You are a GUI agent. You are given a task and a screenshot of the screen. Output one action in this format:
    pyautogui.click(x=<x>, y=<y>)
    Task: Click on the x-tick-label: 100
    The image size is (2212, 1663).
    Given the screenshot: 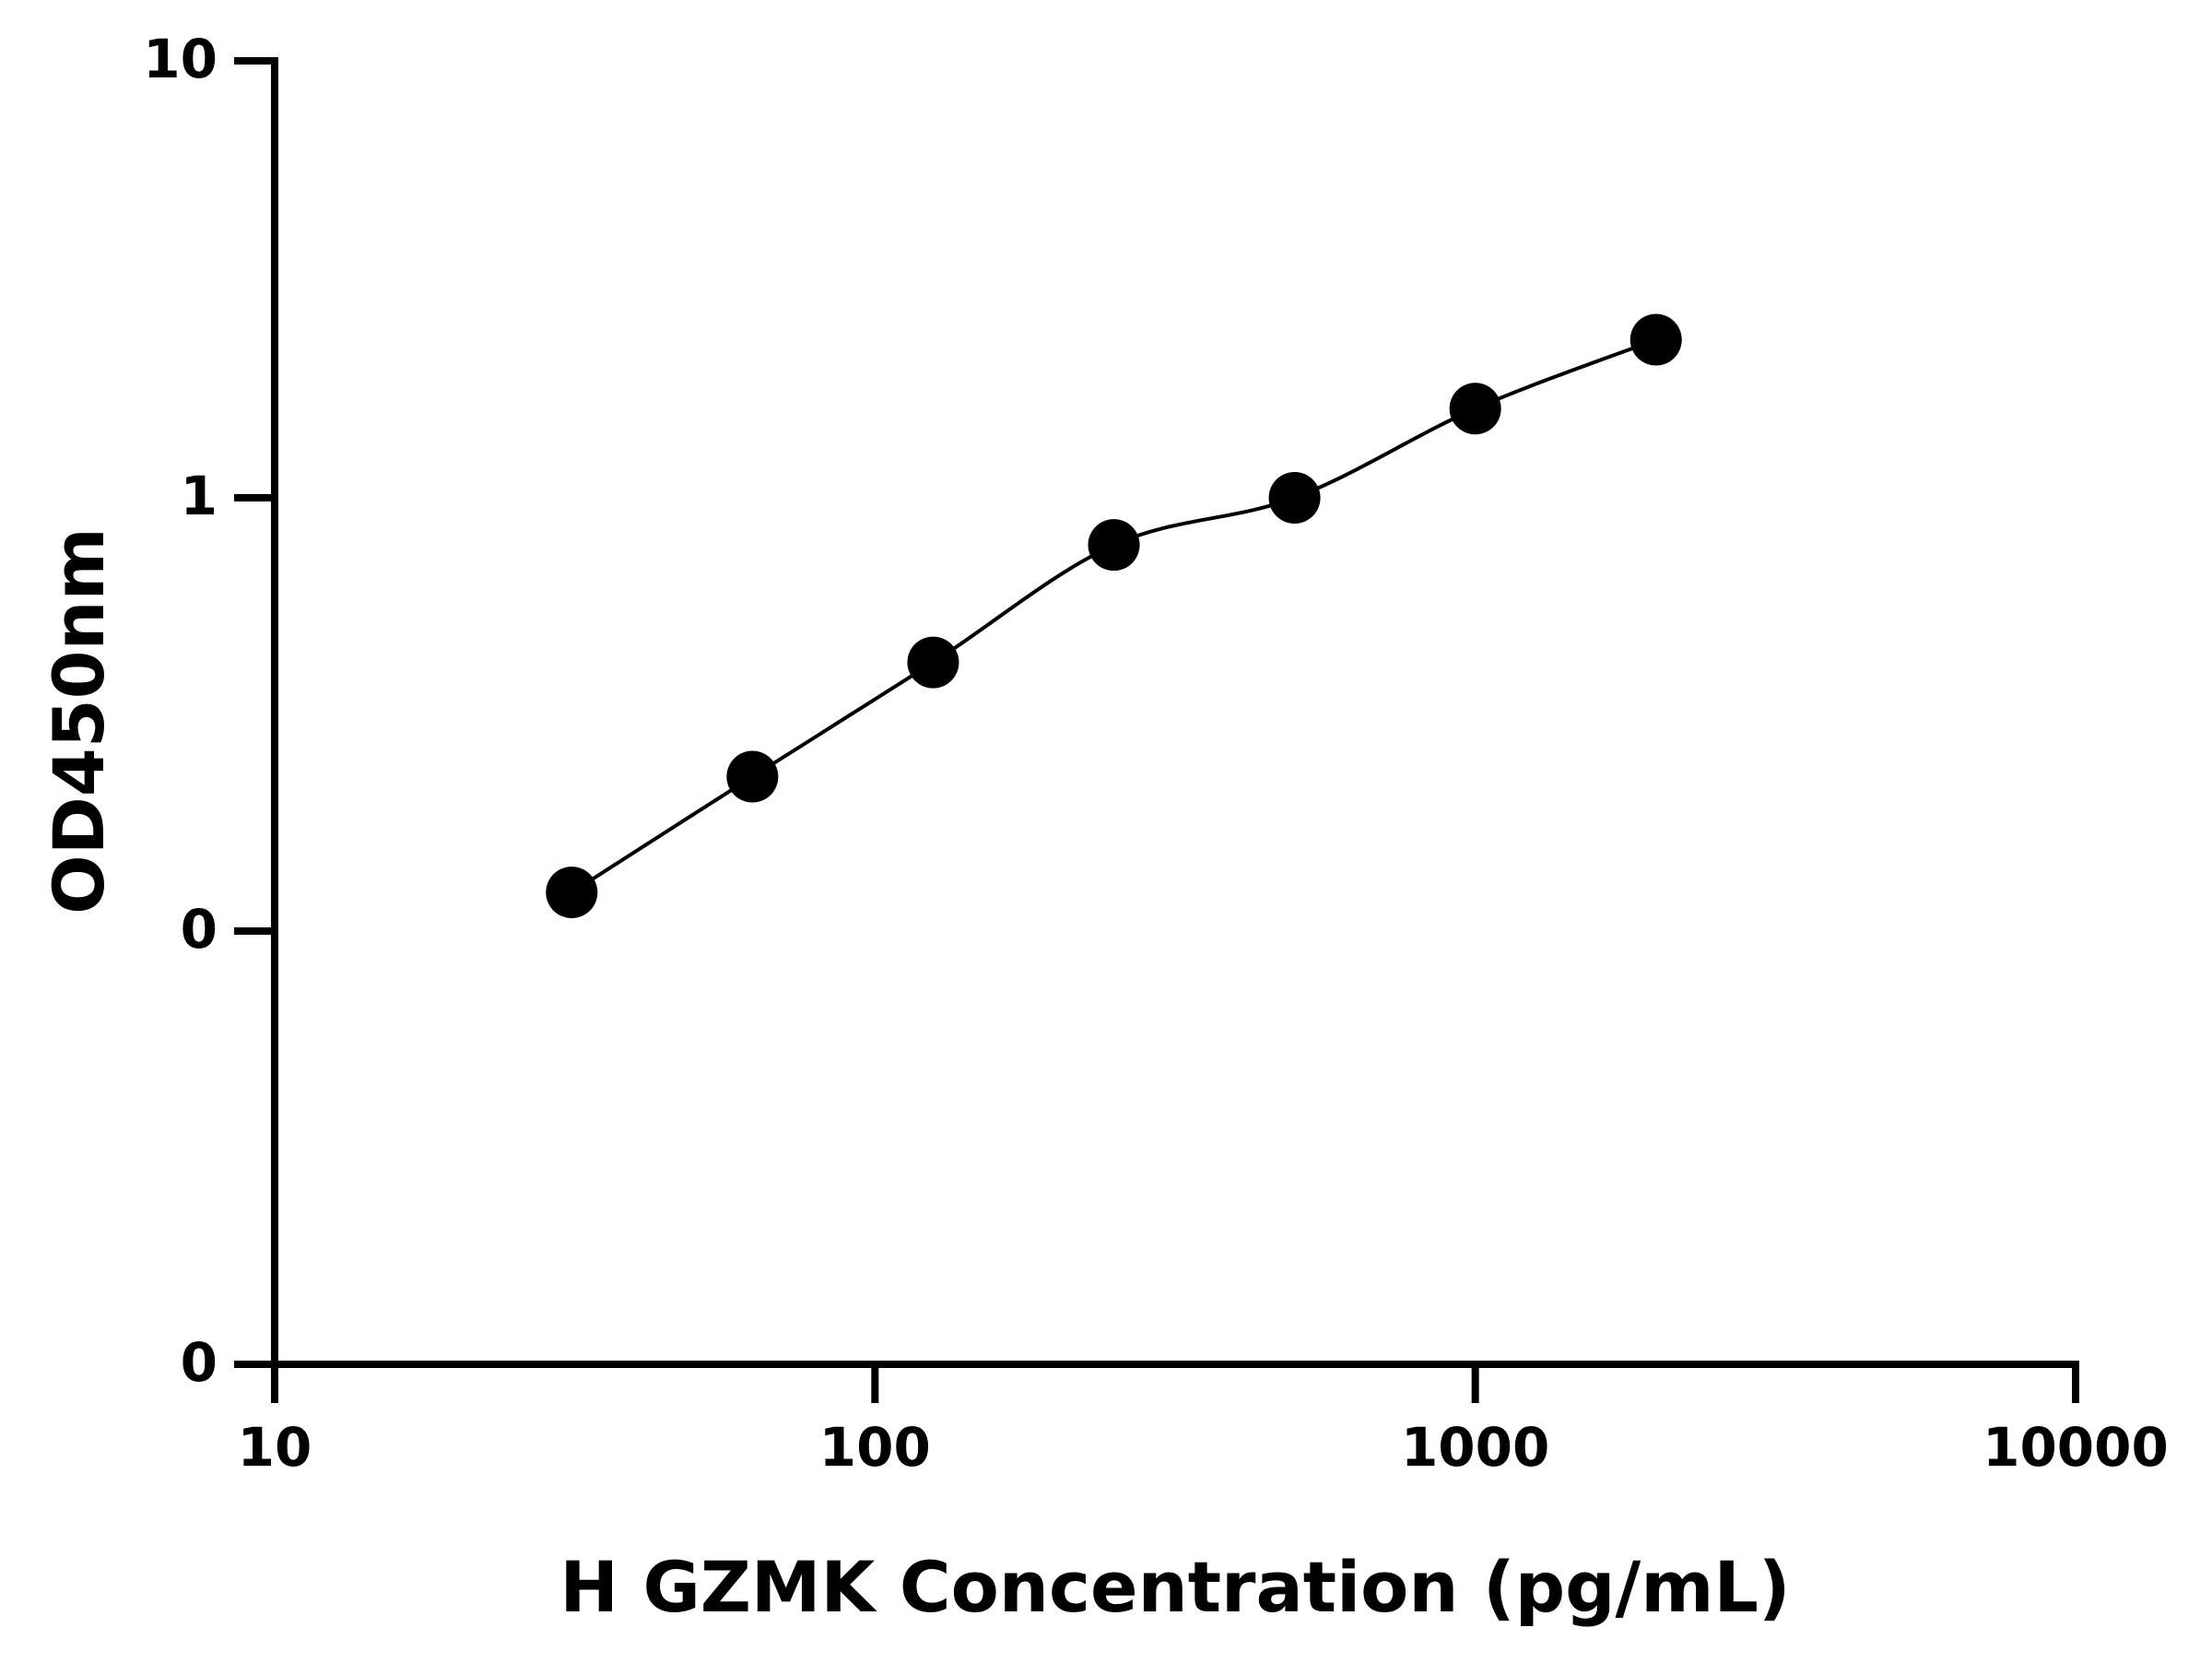 What is the action you would take?
    pyautogui.click(x=875, y=1447)
    